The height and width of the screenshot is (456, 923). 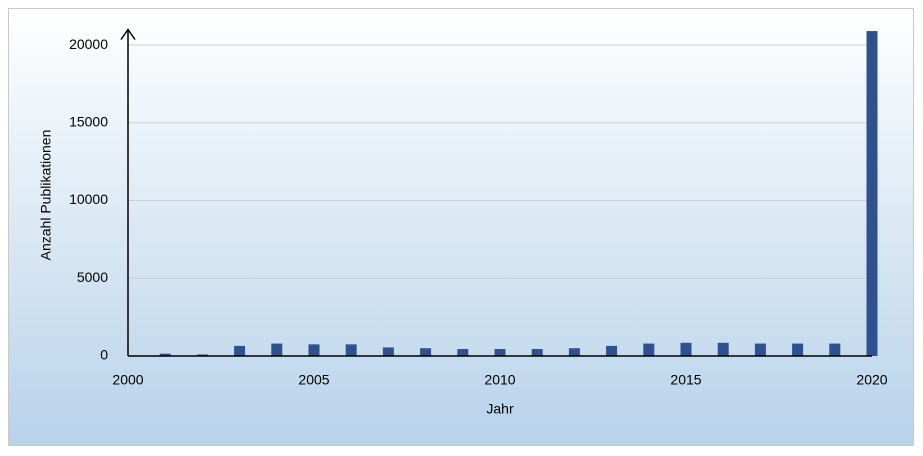 I want to click on y-tick-label: 10000, so click(x=88, y=199).